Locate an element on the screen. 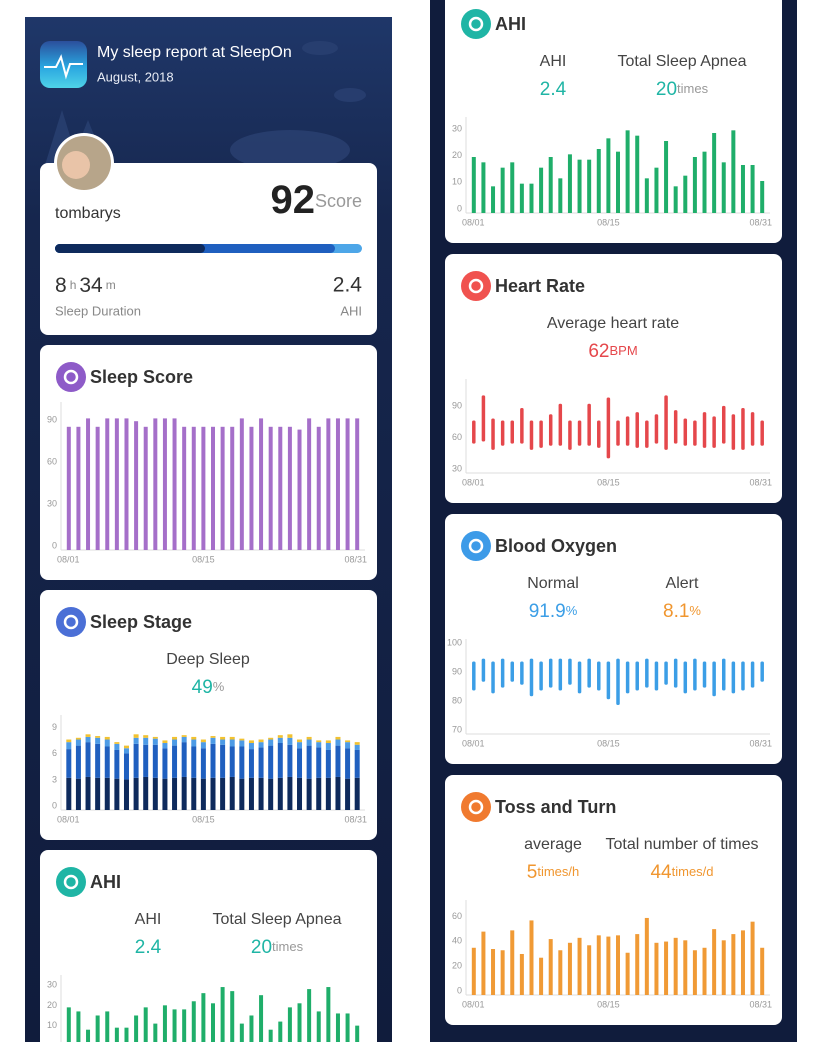 Image resolution: width=830 pixels, height=1042 pixels. hours: 8 is located at coordinates (61, 285).